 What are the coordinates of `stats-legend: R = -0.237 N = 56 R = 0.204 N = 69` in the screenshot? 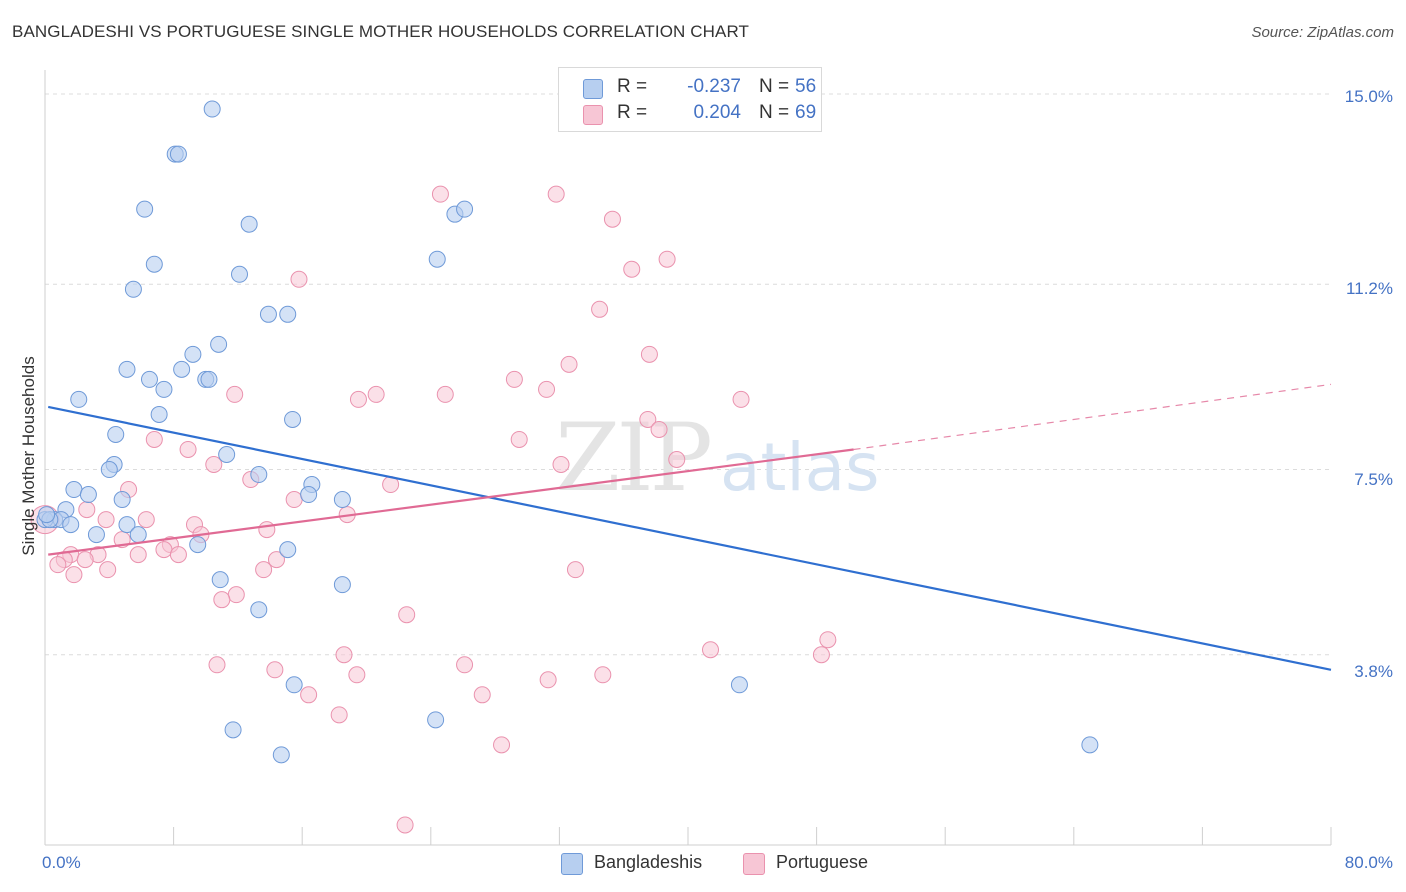 It's located at (690, 99).